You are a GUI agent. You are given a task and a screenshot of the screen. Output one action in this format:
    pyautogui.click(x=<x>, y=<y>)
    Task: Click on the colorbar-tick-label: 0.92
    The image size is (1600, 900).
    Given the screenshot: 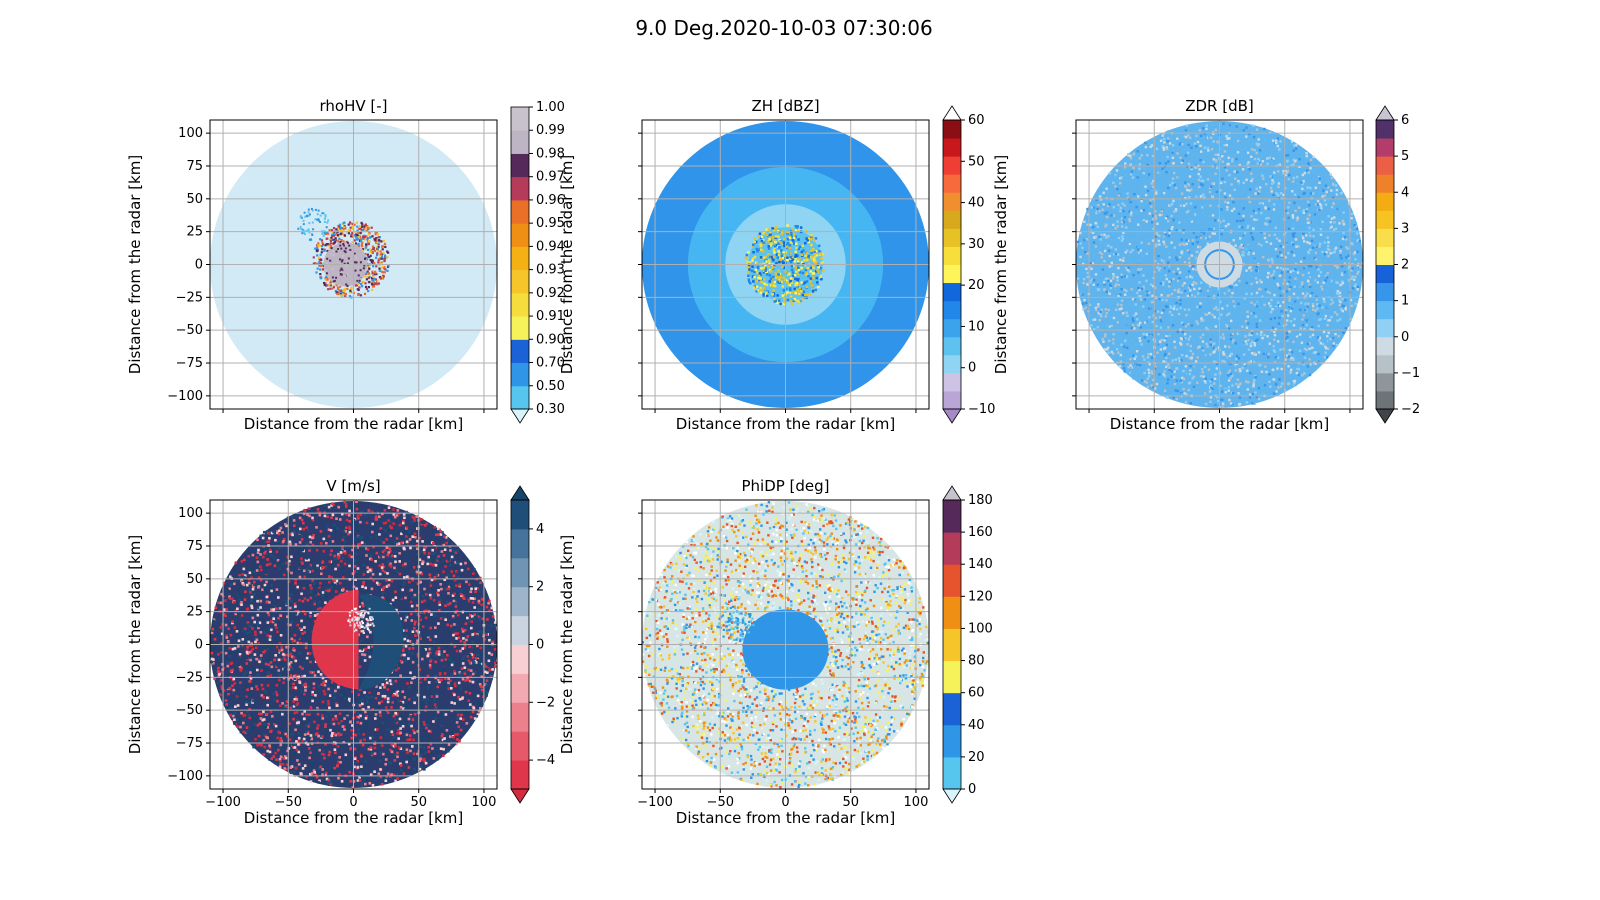 What is the action you would take?
    pyautogui.click(x=550, y=293)
    